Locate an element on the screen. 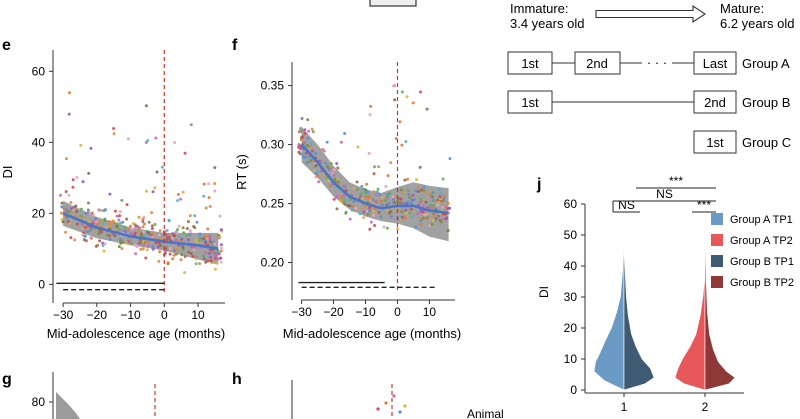  panel-g-ci-band is located at coordinates (68, 405).